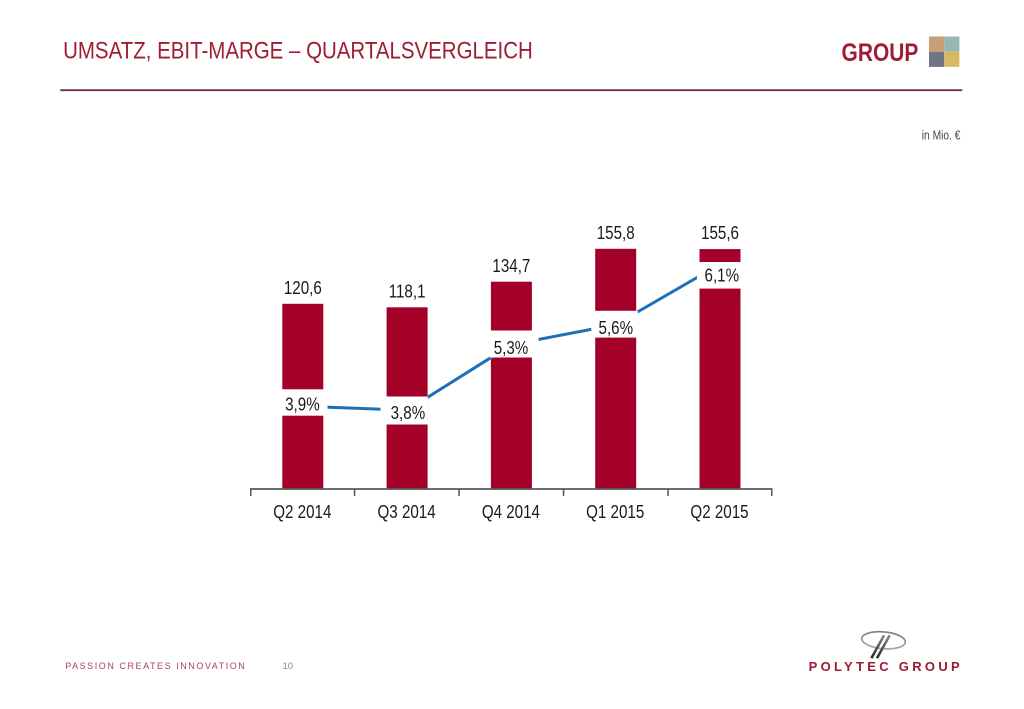  I want to click on svg-text: Q2 2014, so click(302, 512).